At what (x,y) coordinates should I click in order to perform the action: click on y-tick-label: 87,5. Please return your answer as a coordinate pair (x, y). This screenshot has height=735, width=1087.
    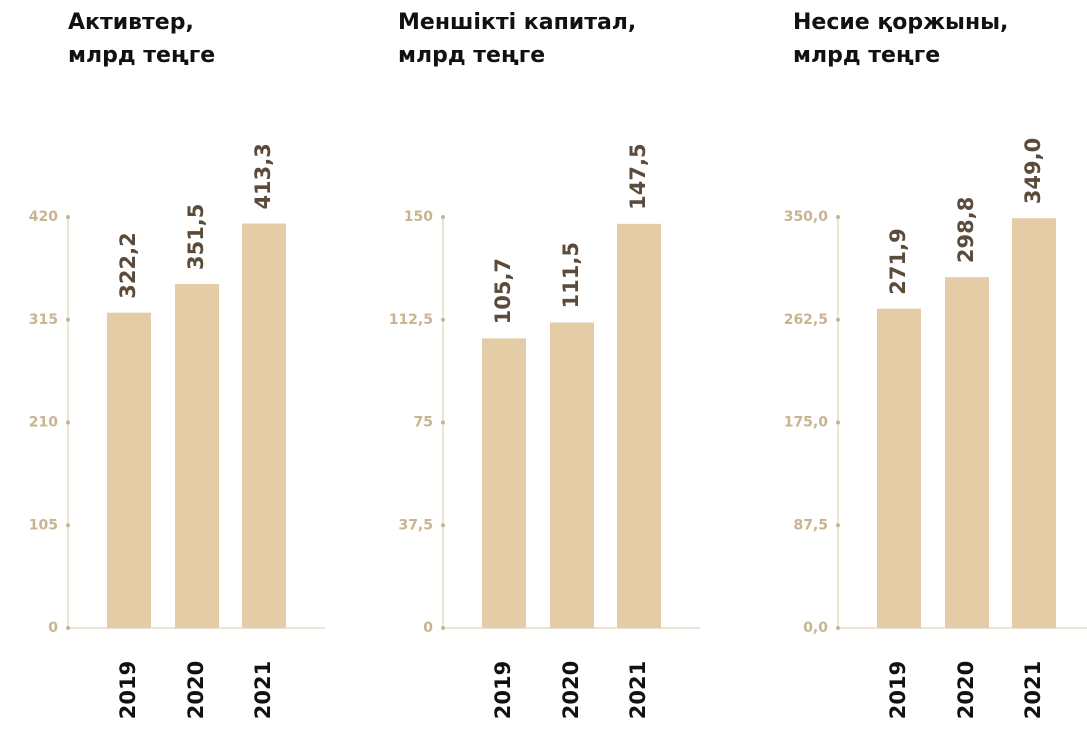
    Looking at the image, I should click on (810, 525).